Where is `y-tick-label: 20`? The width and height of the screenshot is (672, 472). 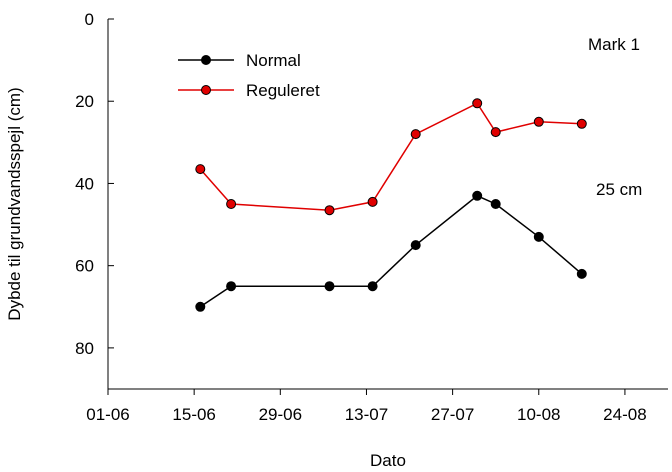
y-tick-label: 20 is located at coordinates (84, 101).